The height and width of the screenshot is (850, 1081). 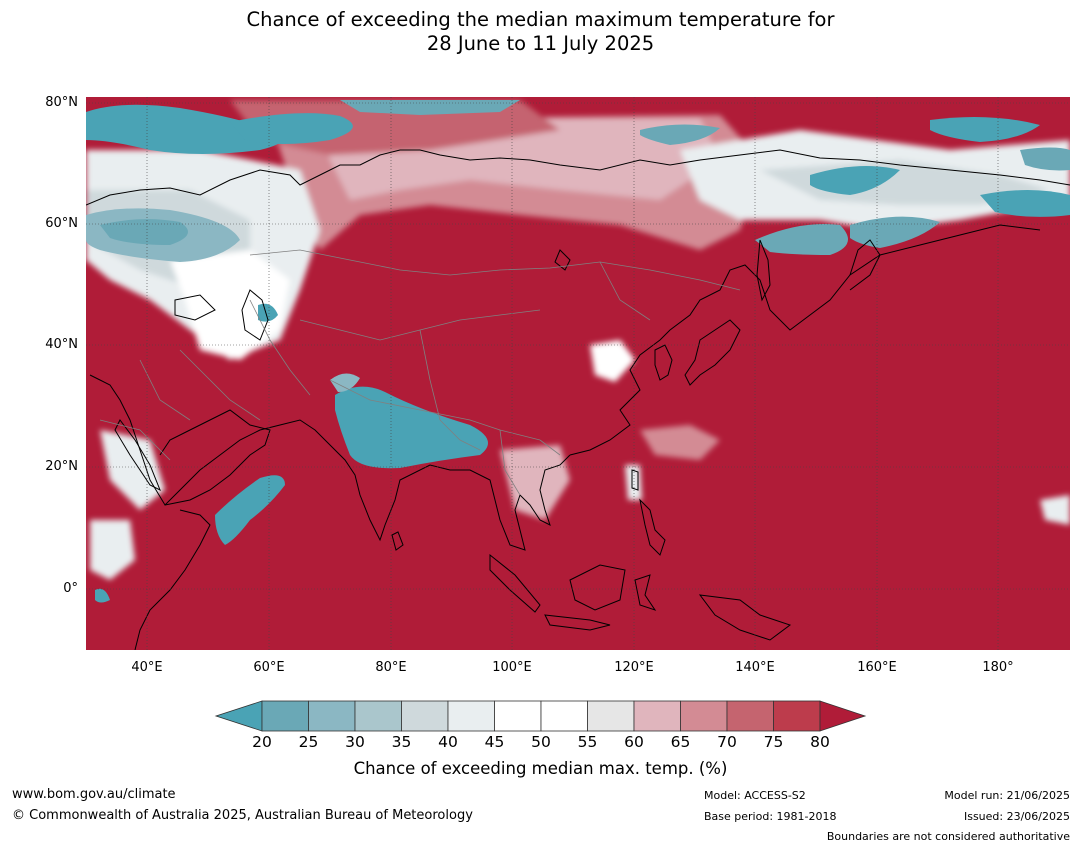 I want to click on colorbar-tick-label: 60, so click(x=634, y=742).